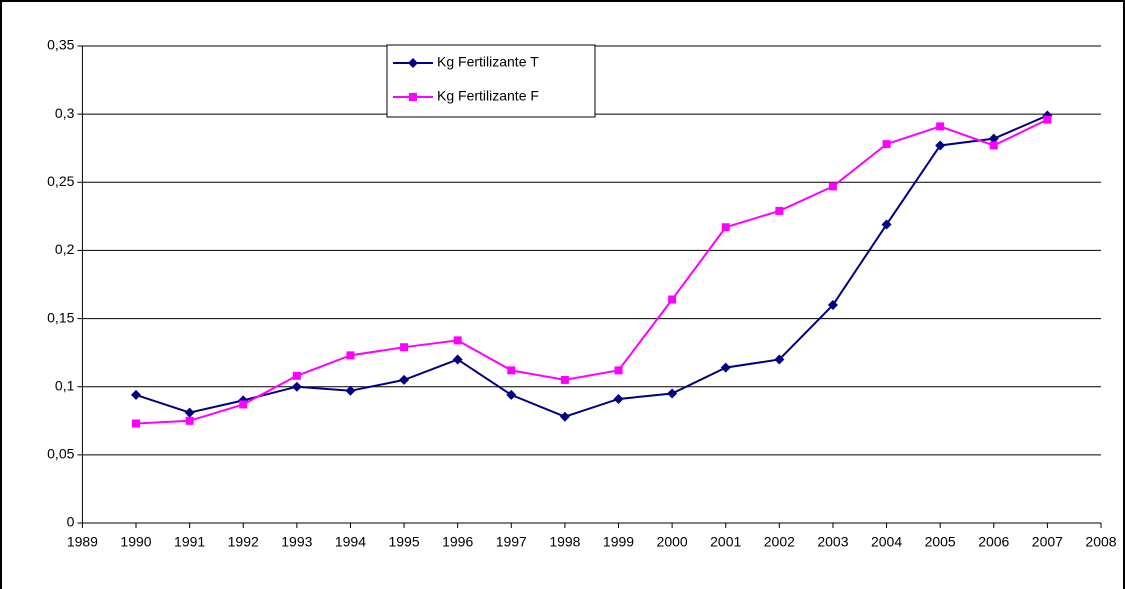 The height and width of the screenshot is (589, 1125). What do you see at coordinates (618, 542) in the screenshot?
I see `x-tick-label: 1999` at bounding box center [618, 542].